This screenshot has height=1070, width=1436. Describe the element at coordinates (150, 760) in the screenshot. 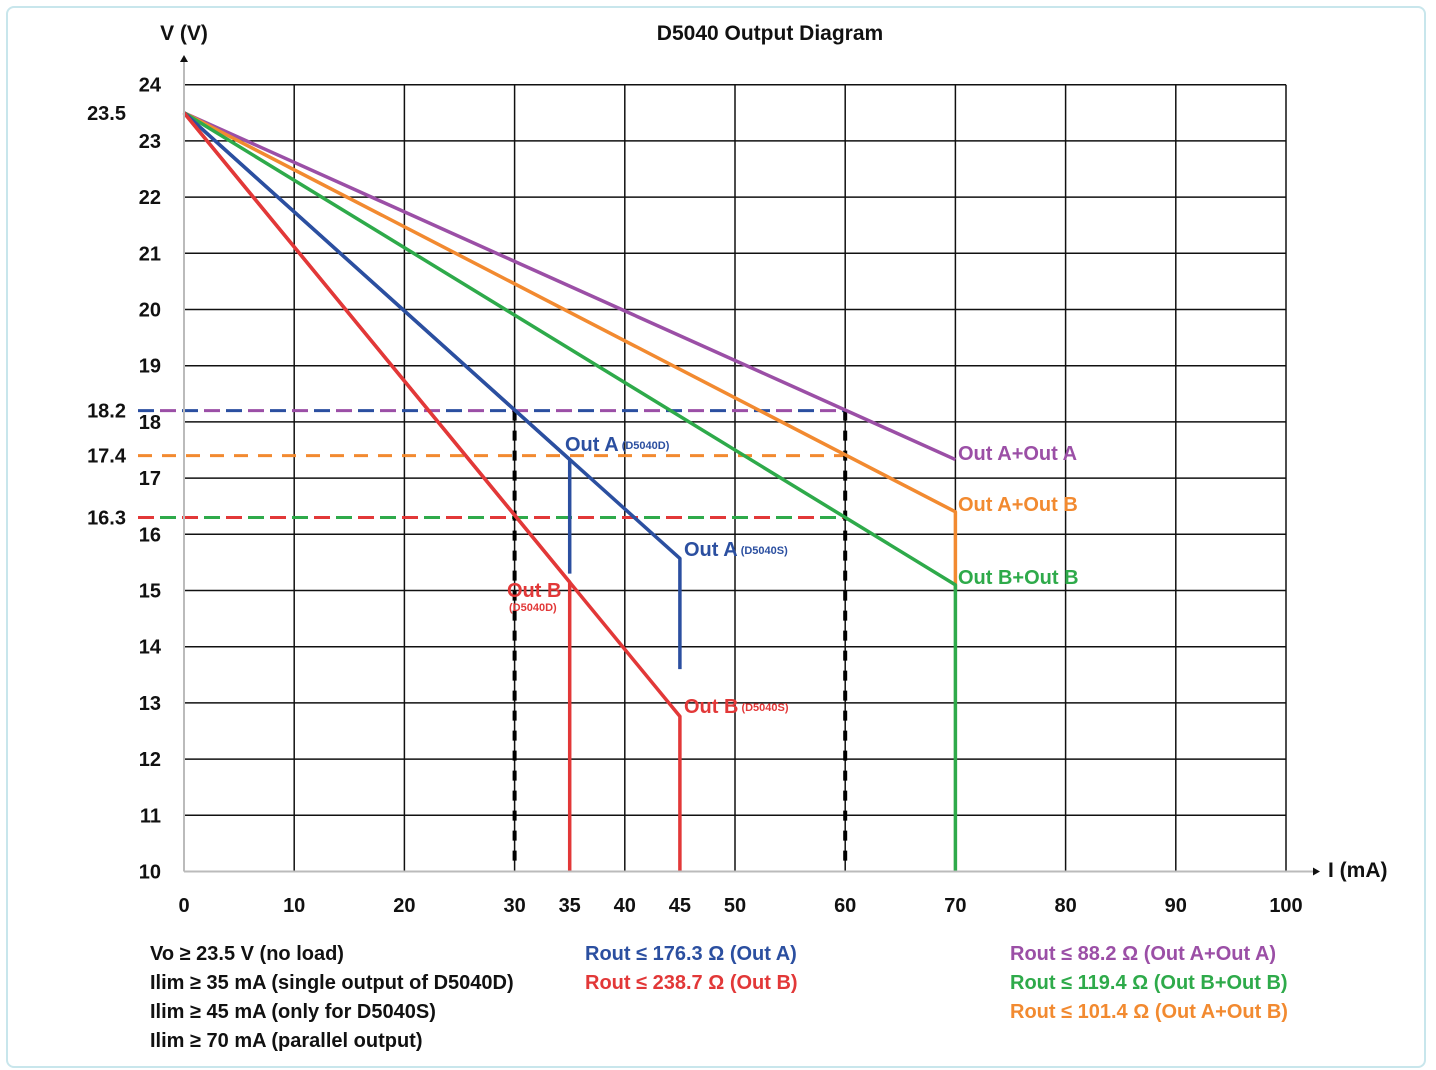

I see `y-tick-label: 12` at that location.